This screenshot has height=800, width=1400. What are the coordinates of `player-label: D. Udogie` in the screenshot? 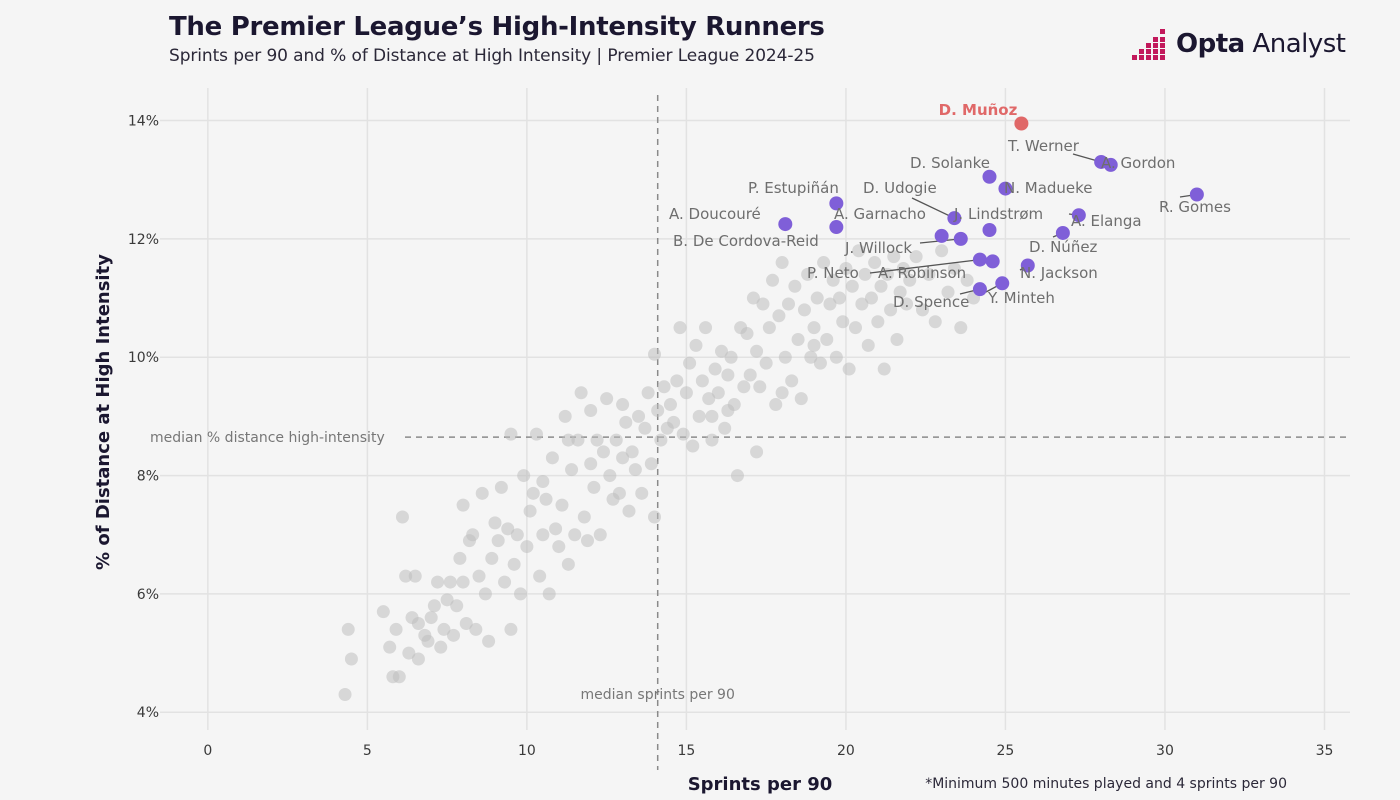 It's located at (900, 188).